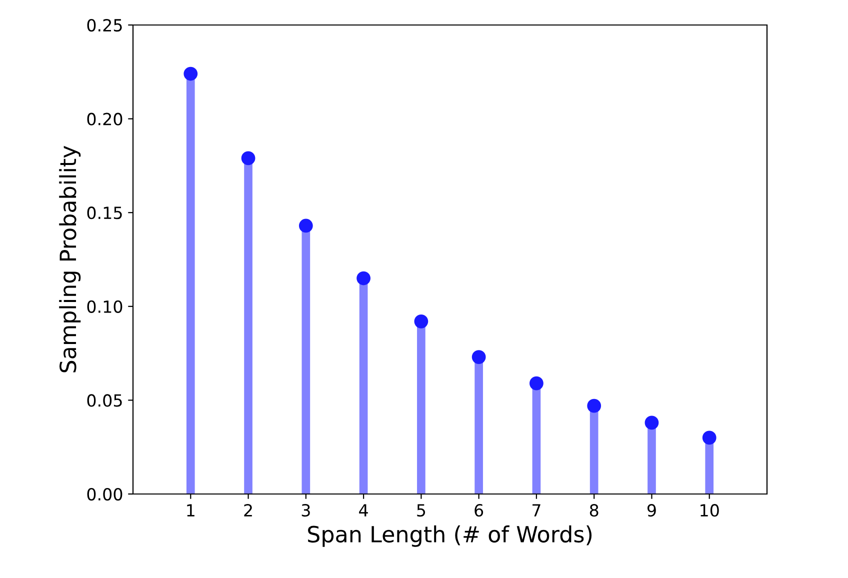 This screenshot has height=578, width=848. Describe the element at coordinates (190, 510) in the screenshot. I see `x-tick-label: 1` at that location.